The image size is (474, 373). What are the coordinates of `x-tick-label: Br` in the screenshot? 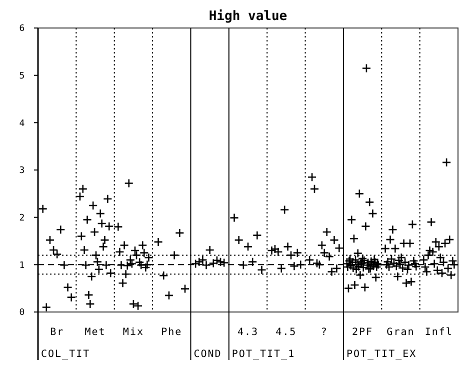 It's located at (57, 332).